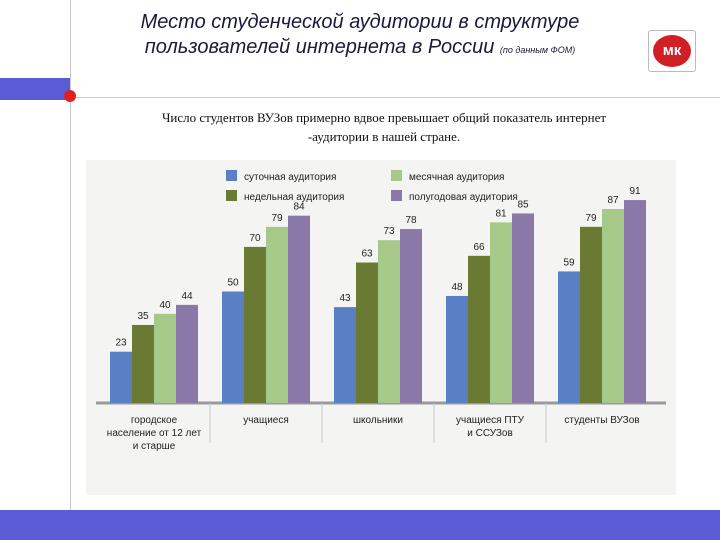  Describe the element at coordinates (479, 247) in the screenshot. I see `data-label: 66` at that location.